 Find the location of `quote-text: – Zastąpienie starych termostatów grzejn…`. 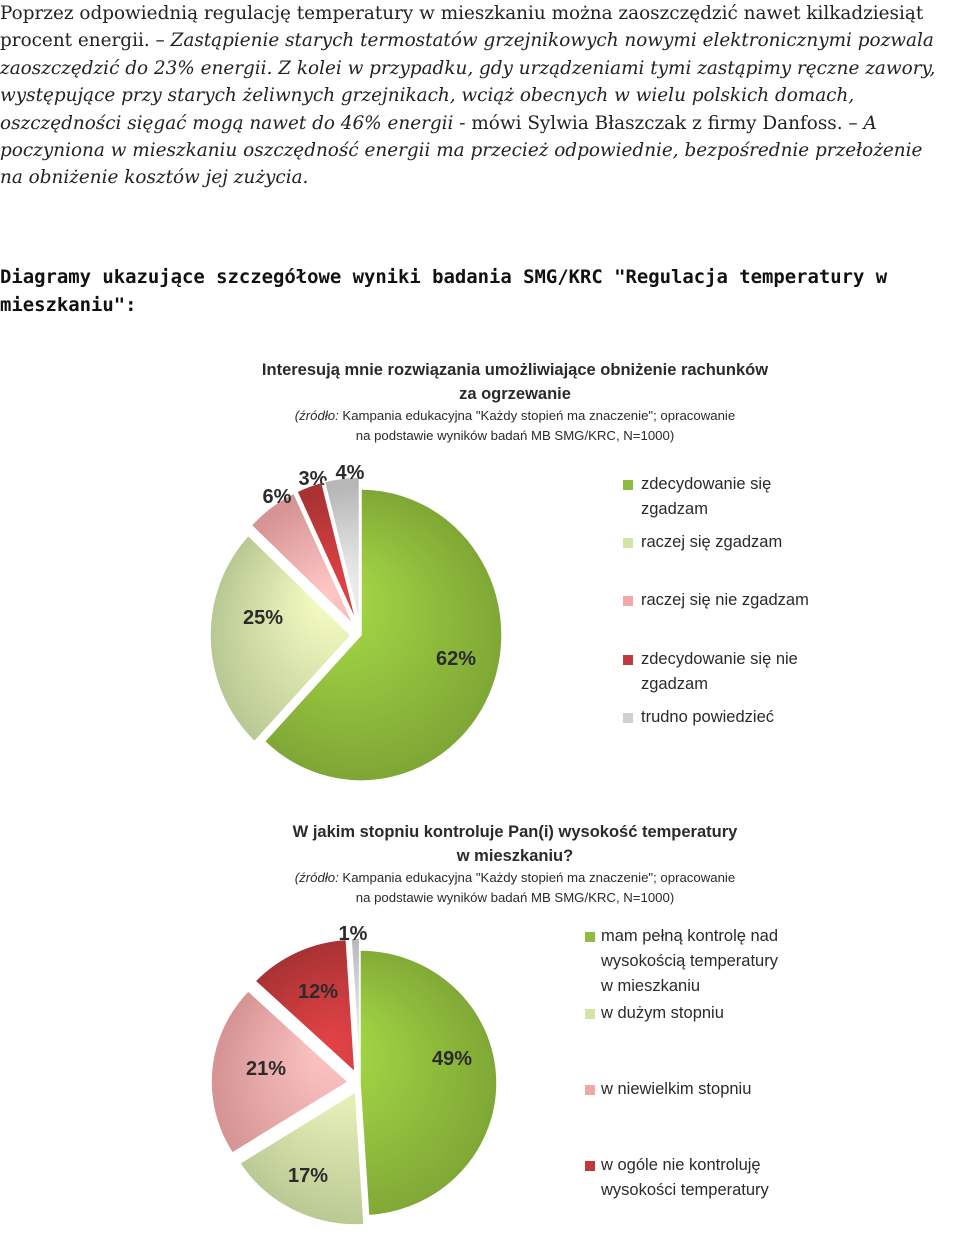

quote-text: – Zastąpienie starych termostatów grzejn… is located at coordinates (544, 41).